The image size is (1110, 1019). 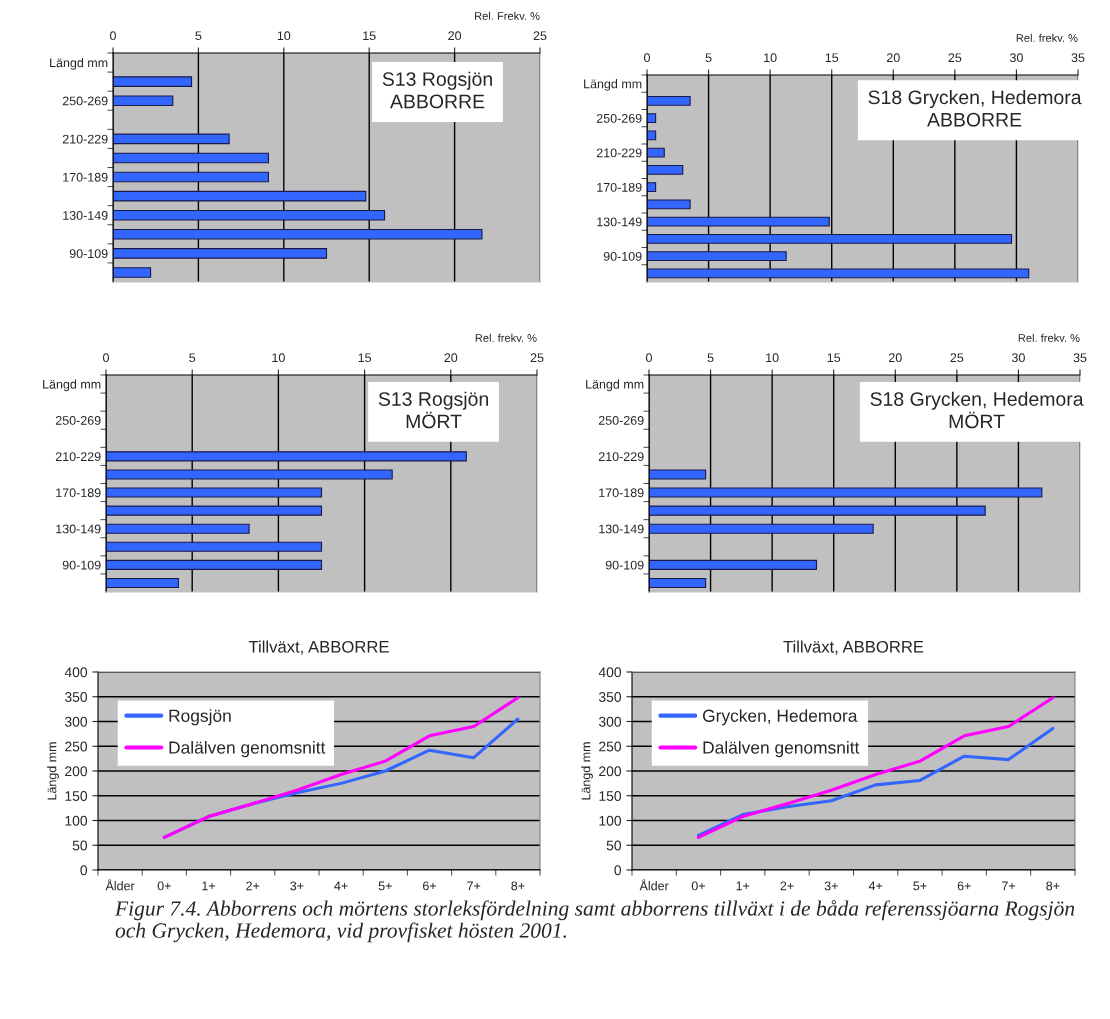 What do you see at coordinates (341, 886) in the screenshot?
I see `x-tick-label: 4+` at bounding box center [341, 886].